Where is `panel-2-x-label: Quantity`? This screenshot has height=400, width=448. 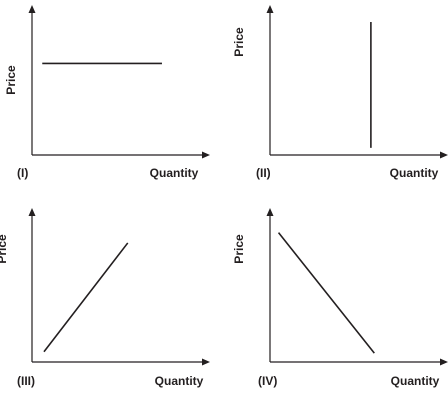 panel-2-x-label: Quantity is located at coordinates (414, 173).